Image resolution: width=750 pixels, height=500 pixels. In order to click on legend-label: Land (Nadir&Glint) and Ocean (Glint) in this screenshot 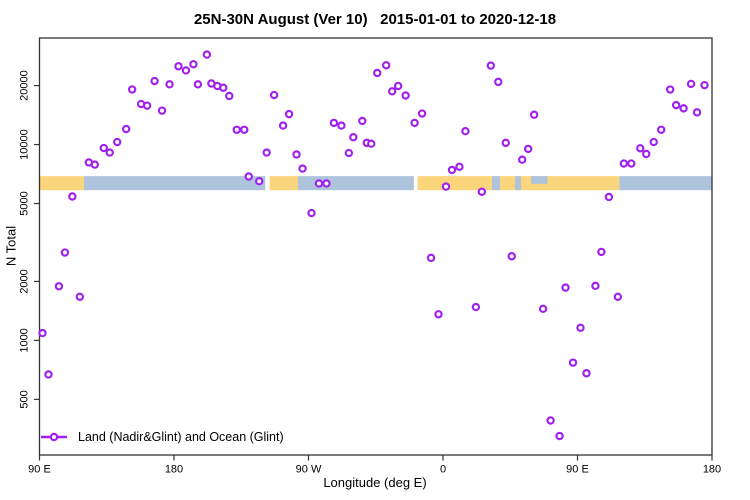, I will do `click(181, 436)`.